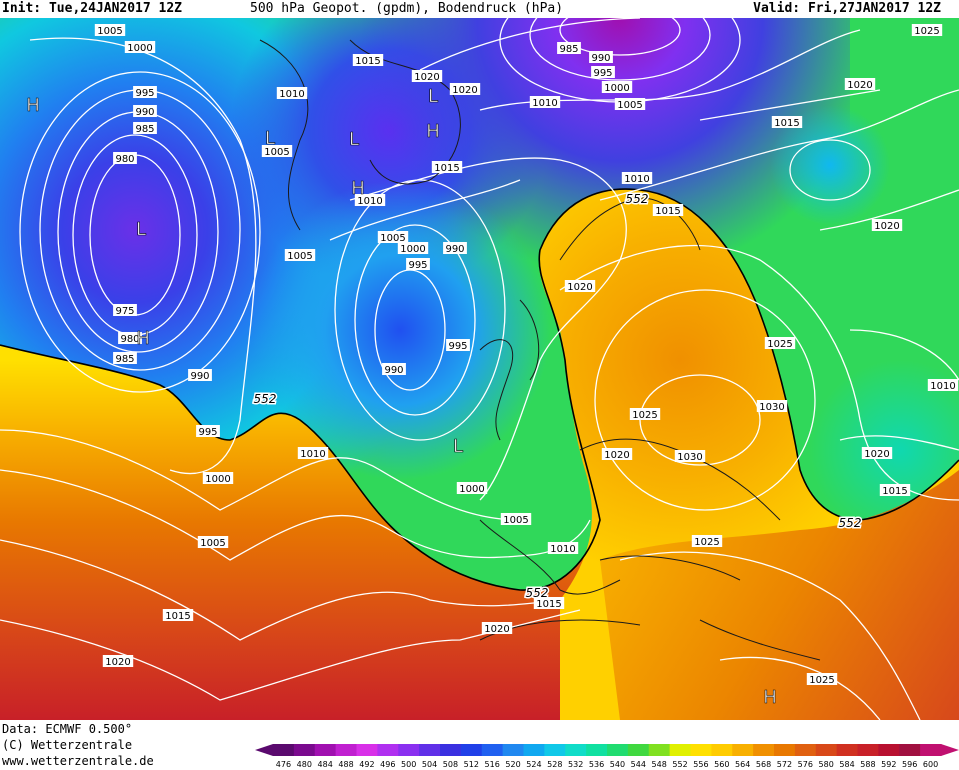  I want to click on colorbar-tick-label: 532, so click(575, 764).